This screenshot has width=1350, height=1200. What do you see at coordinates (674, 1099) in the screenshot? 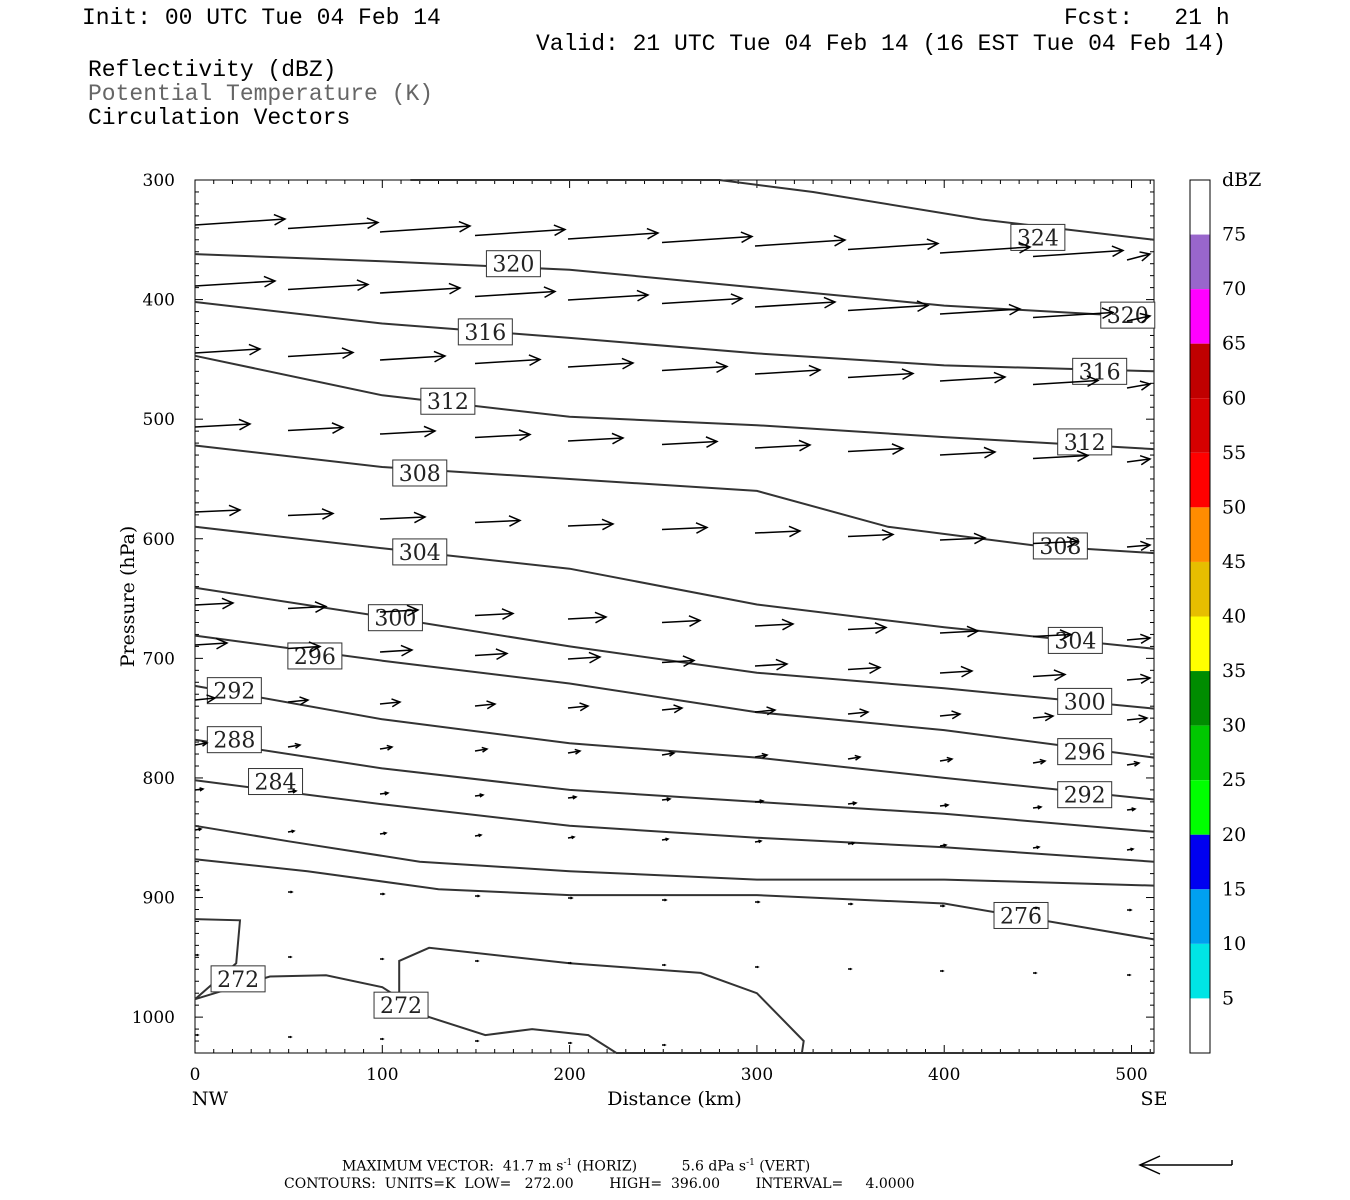
I see `x-axis-label: Distance (km)` at bounding box center [674, 1099].